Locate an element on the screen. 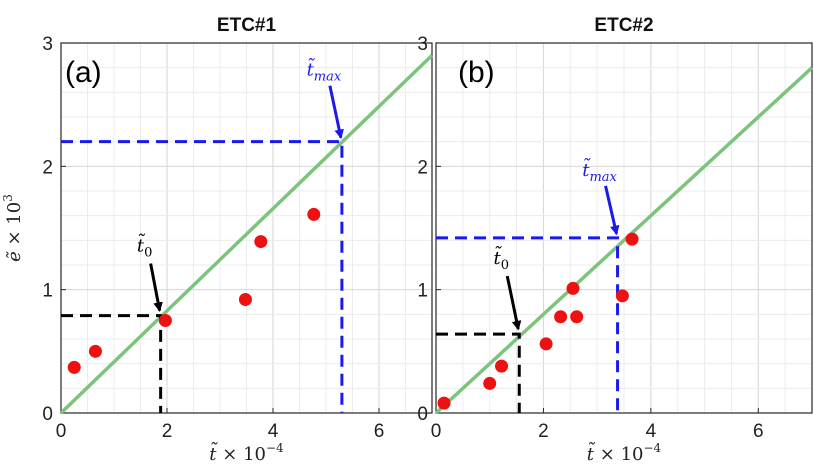  panel-title: ETC#2 is located at coordinates (623, 25).